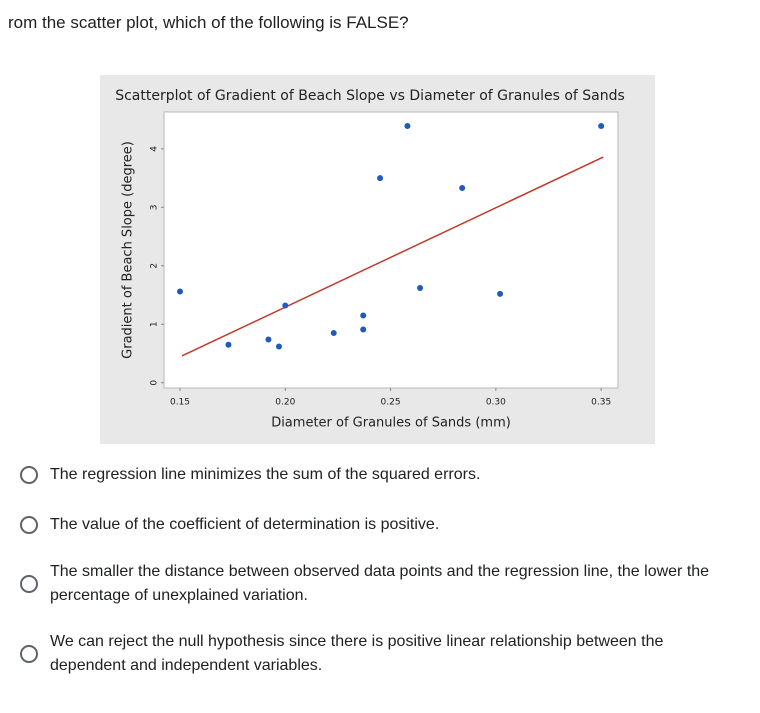  What do you see at coordinates (155, 207) in the screenshot?
I see `y-tick-label: 3` at bounding box center [155, 207].